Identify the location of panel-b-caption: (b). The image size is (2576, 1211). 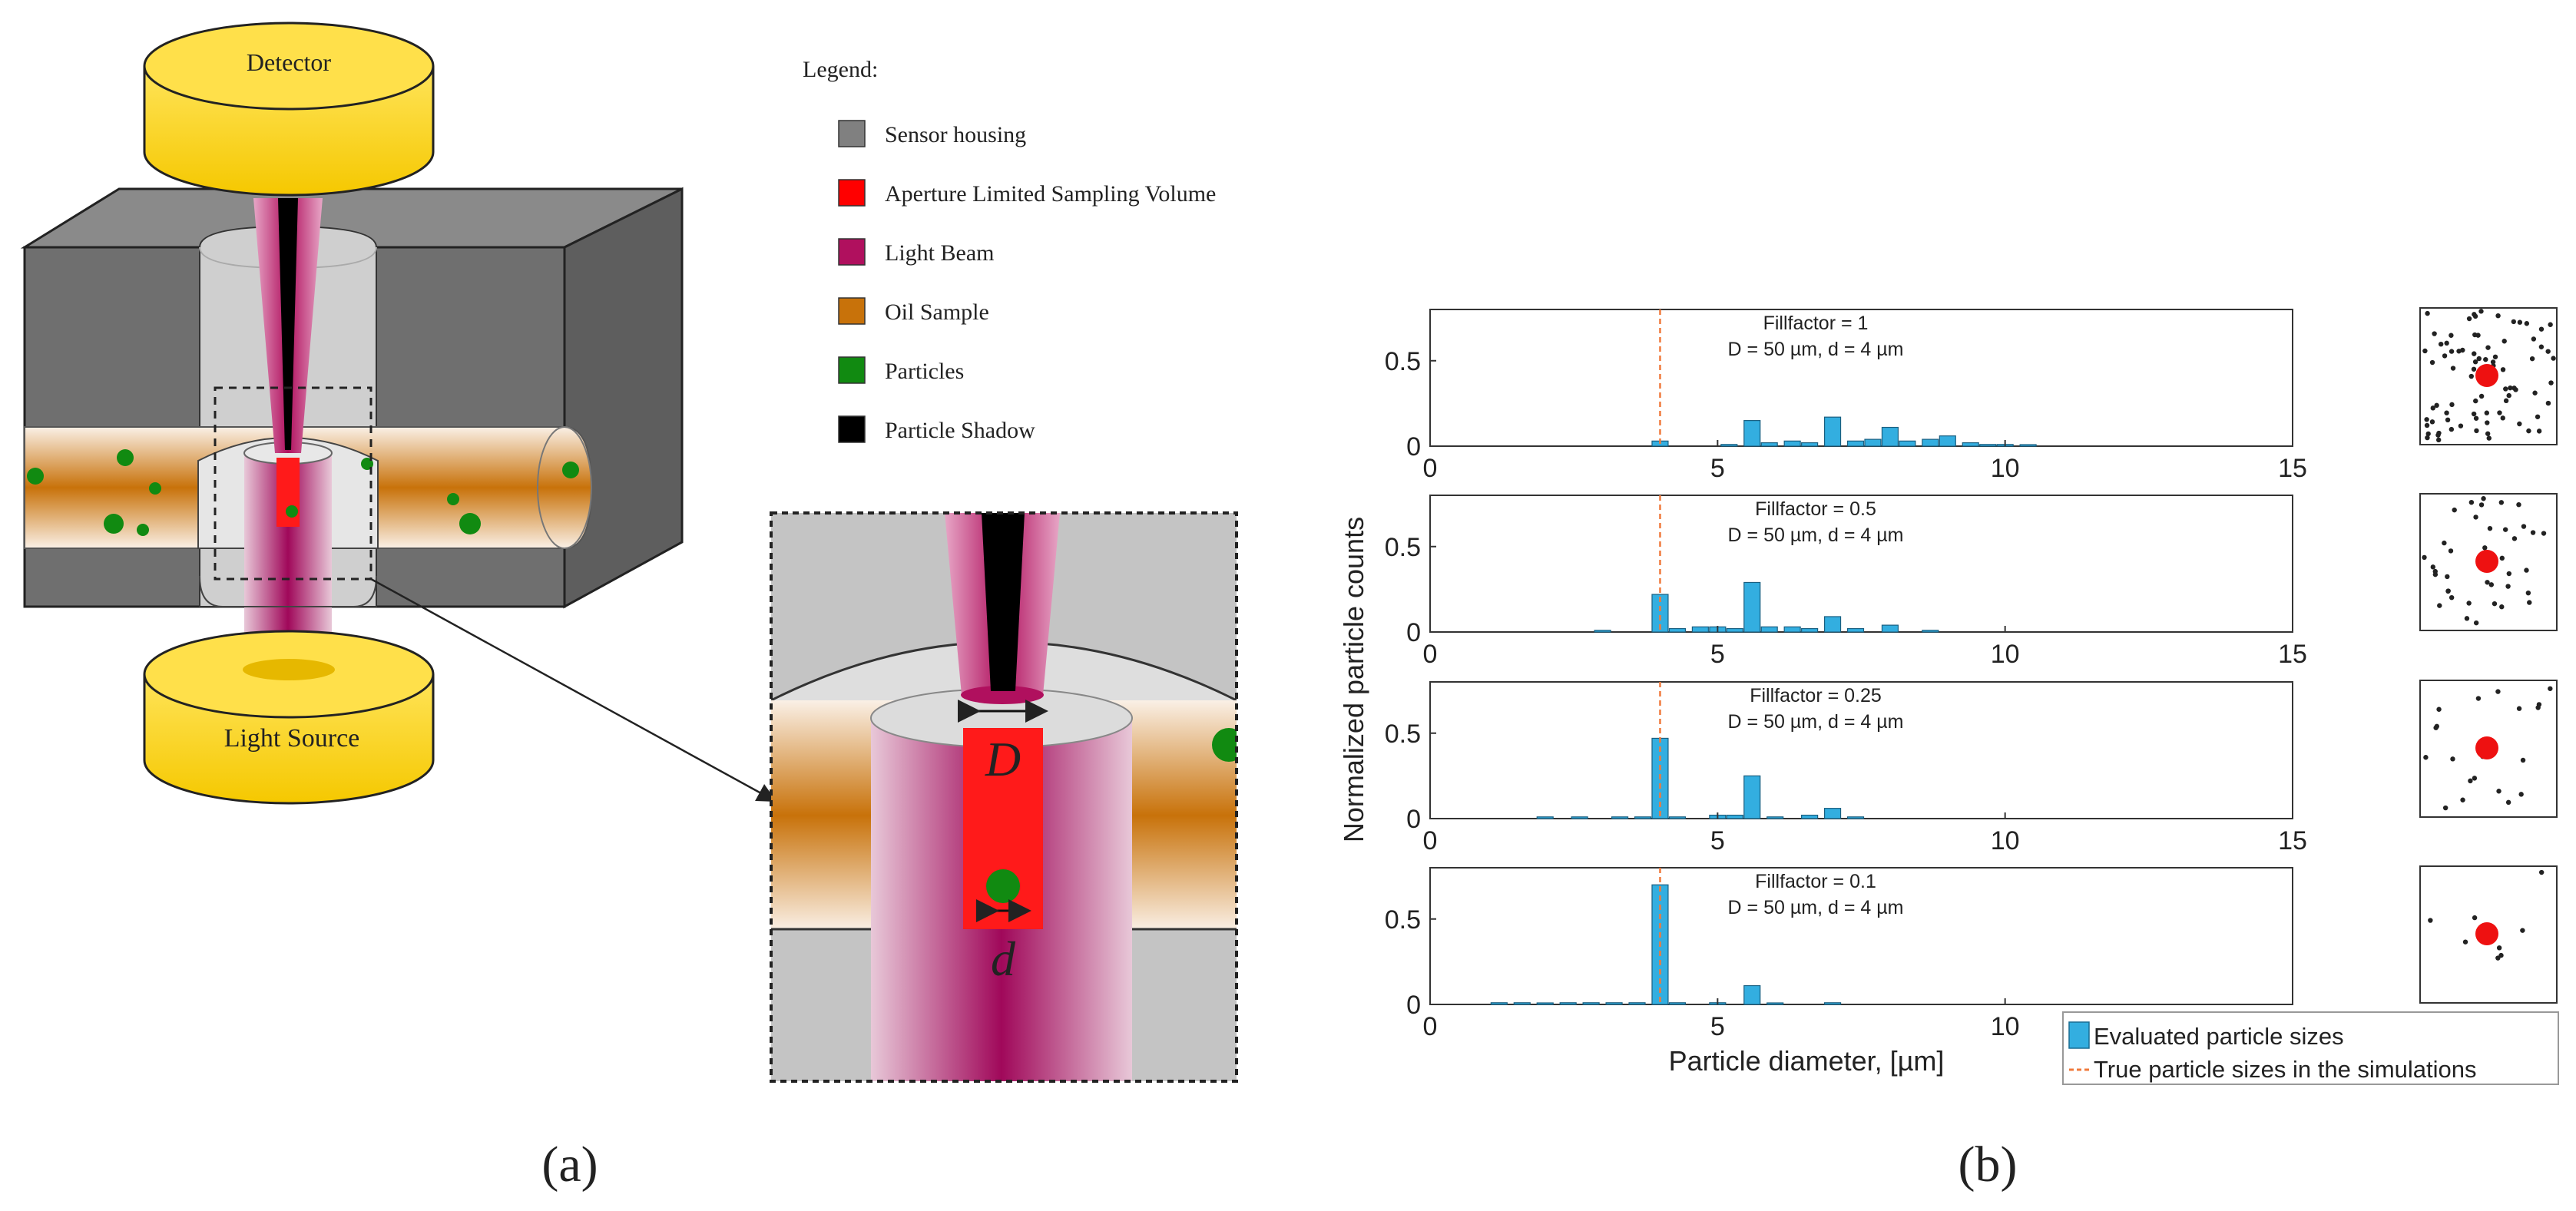
(1988, 1165).